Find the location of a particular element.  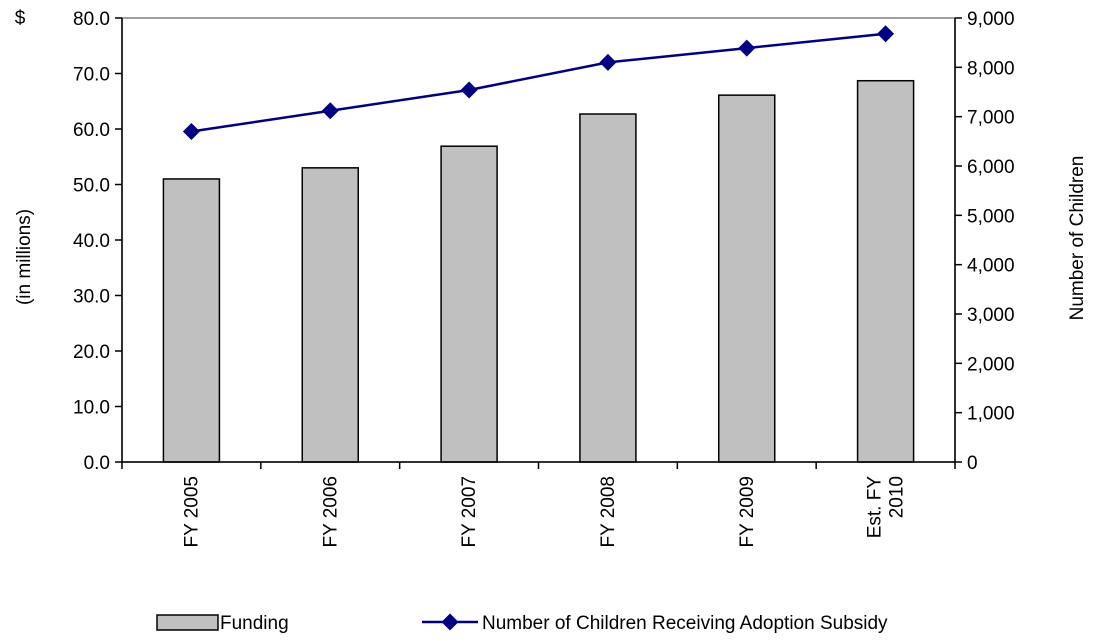

right-tick-label: 0 is located at coordinates (972, 463).